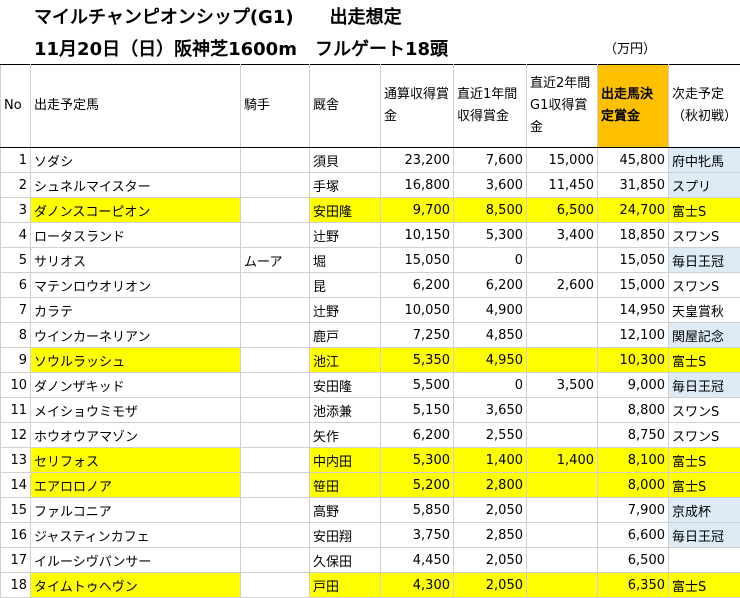 Image resolution: width=740 pixels, height=598 pixels. I want to click on next-race: スワンS, so click(704, 410).